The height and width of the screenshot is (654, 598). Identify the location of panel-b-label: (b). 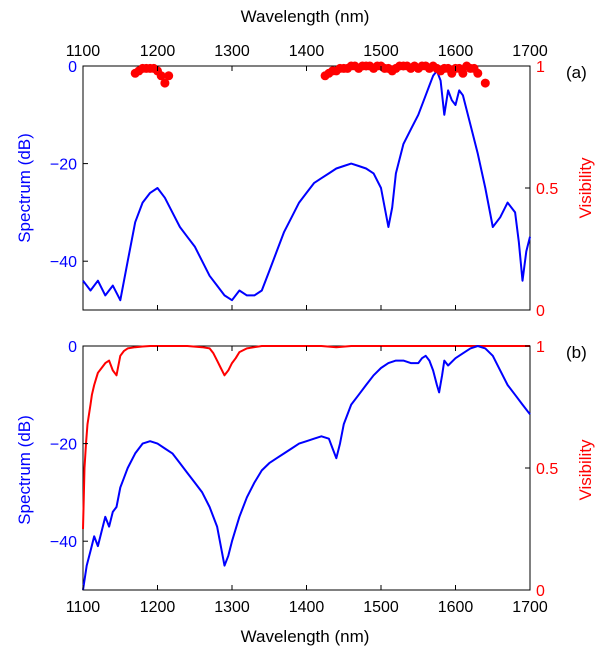
(576, 352).